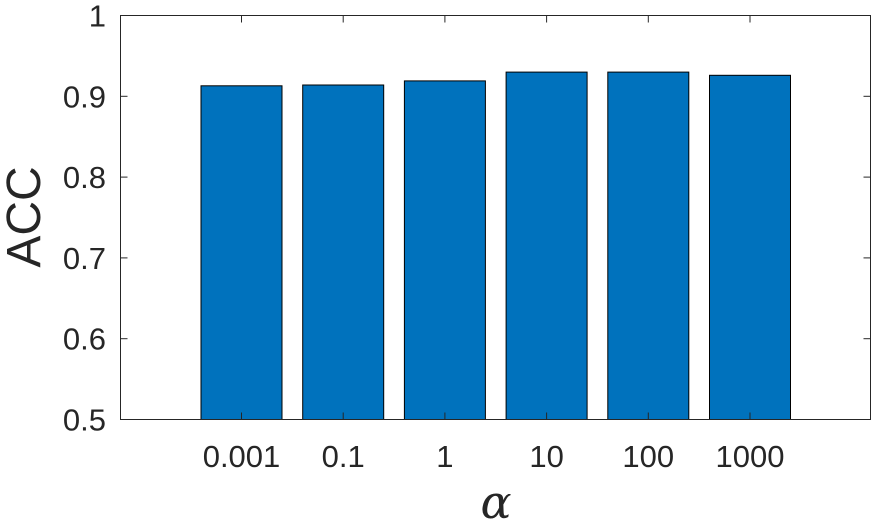 This screenshot has height=524, width=874. I want to click on y-tick-label-0.9: 0.9, so click(84, 96).